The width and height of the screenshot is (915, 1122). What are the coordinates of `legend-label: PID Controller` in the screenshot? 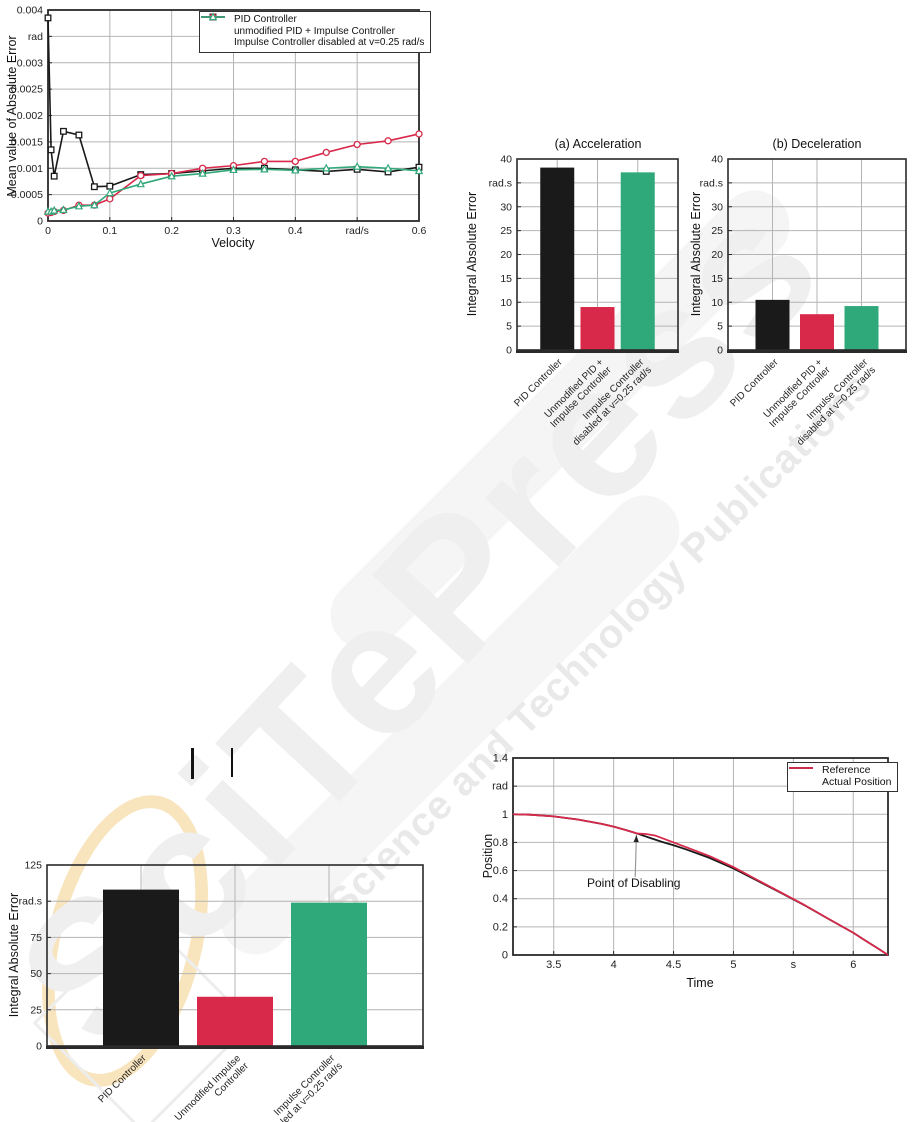 It's located at (265, 19).